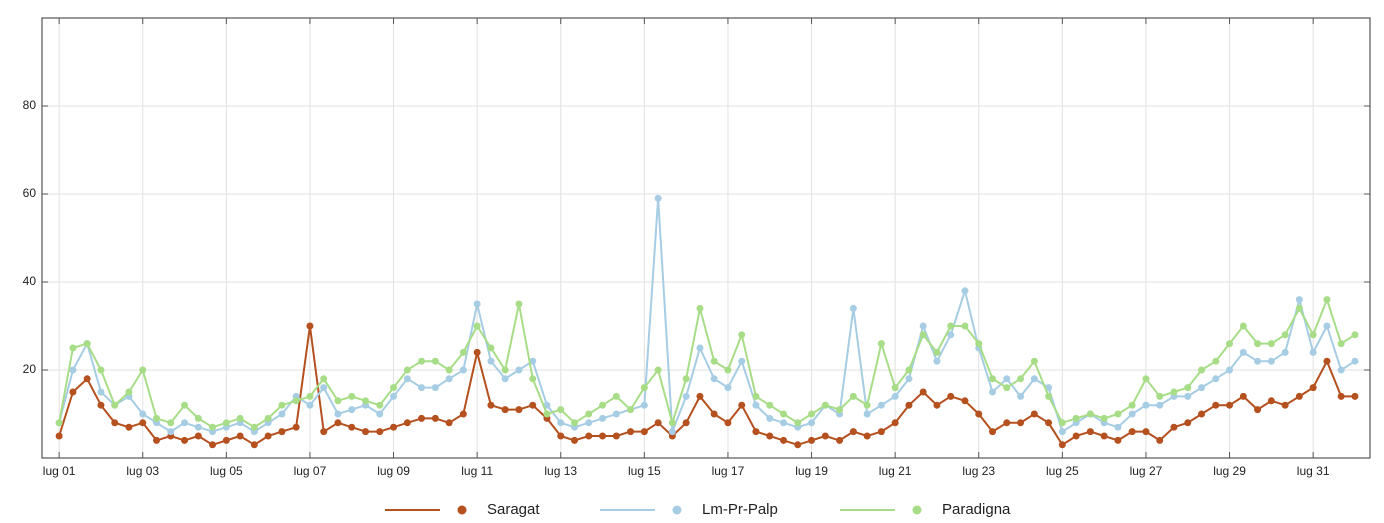  I want to click on y-tick-label: 40, so click(30, 281).